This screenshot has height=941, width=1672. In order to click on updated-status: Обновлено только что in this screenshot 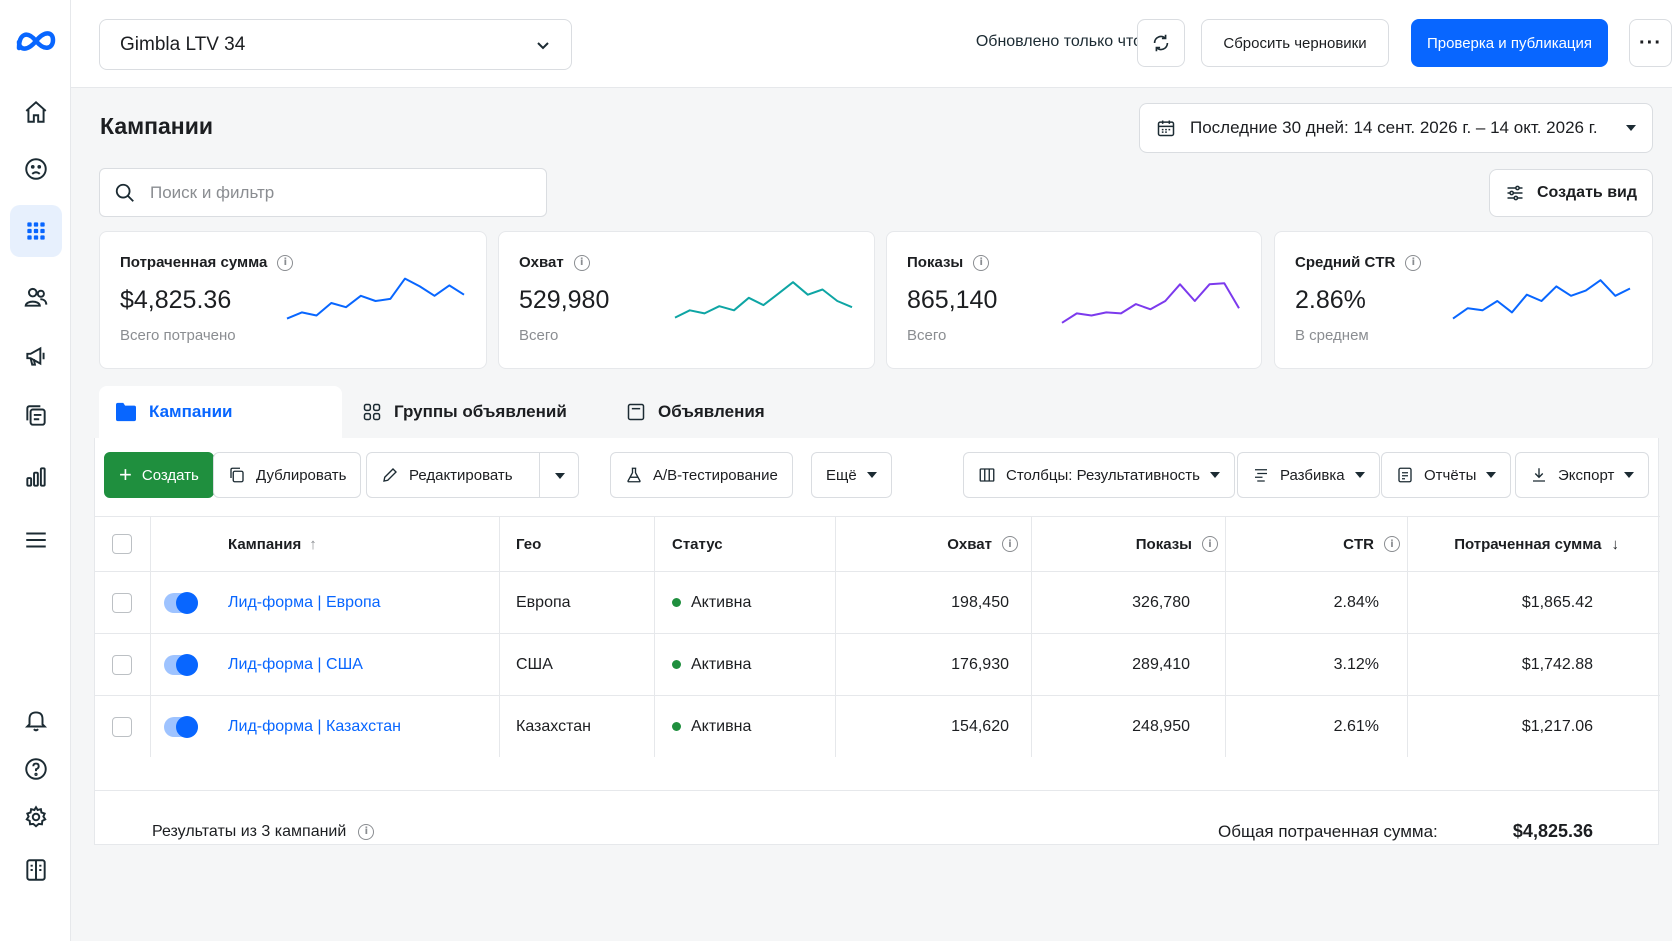, I will do `click(1058, 41)`.